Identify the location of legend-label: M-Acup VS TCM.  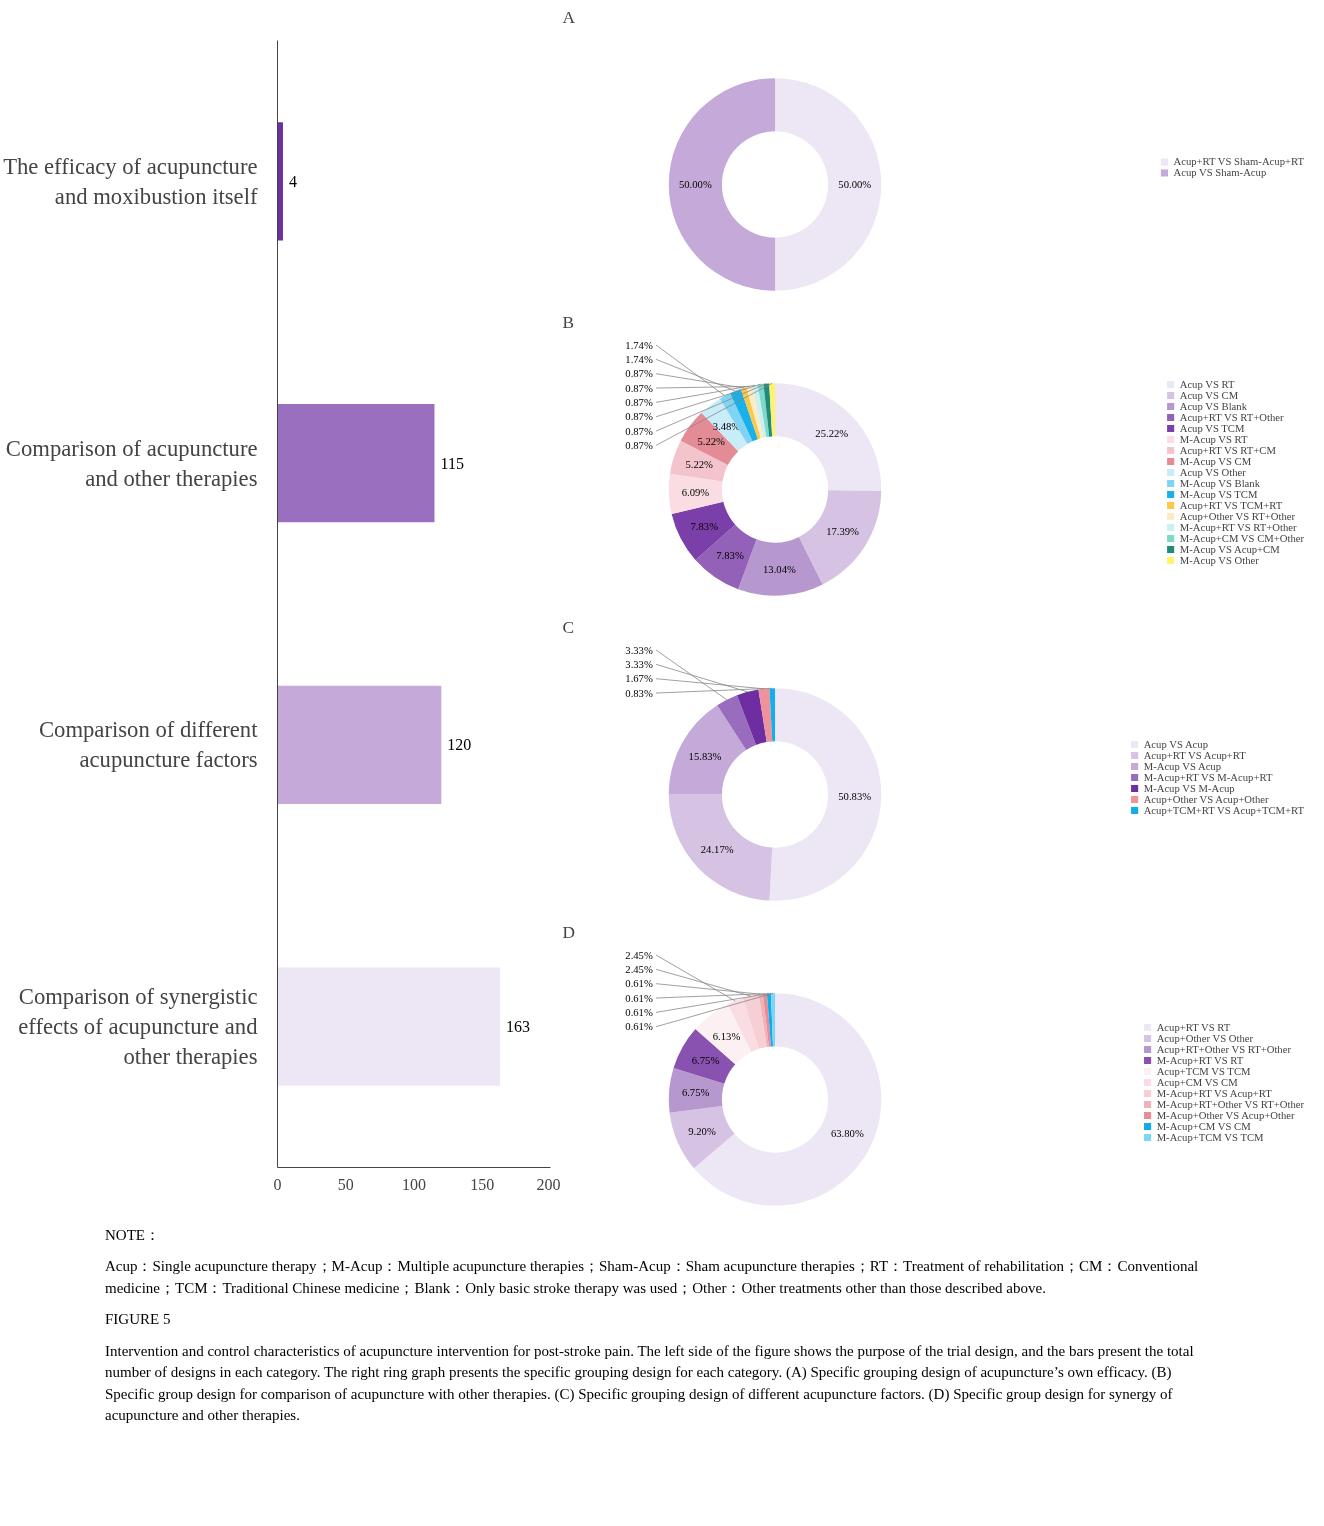
(1218, 494).